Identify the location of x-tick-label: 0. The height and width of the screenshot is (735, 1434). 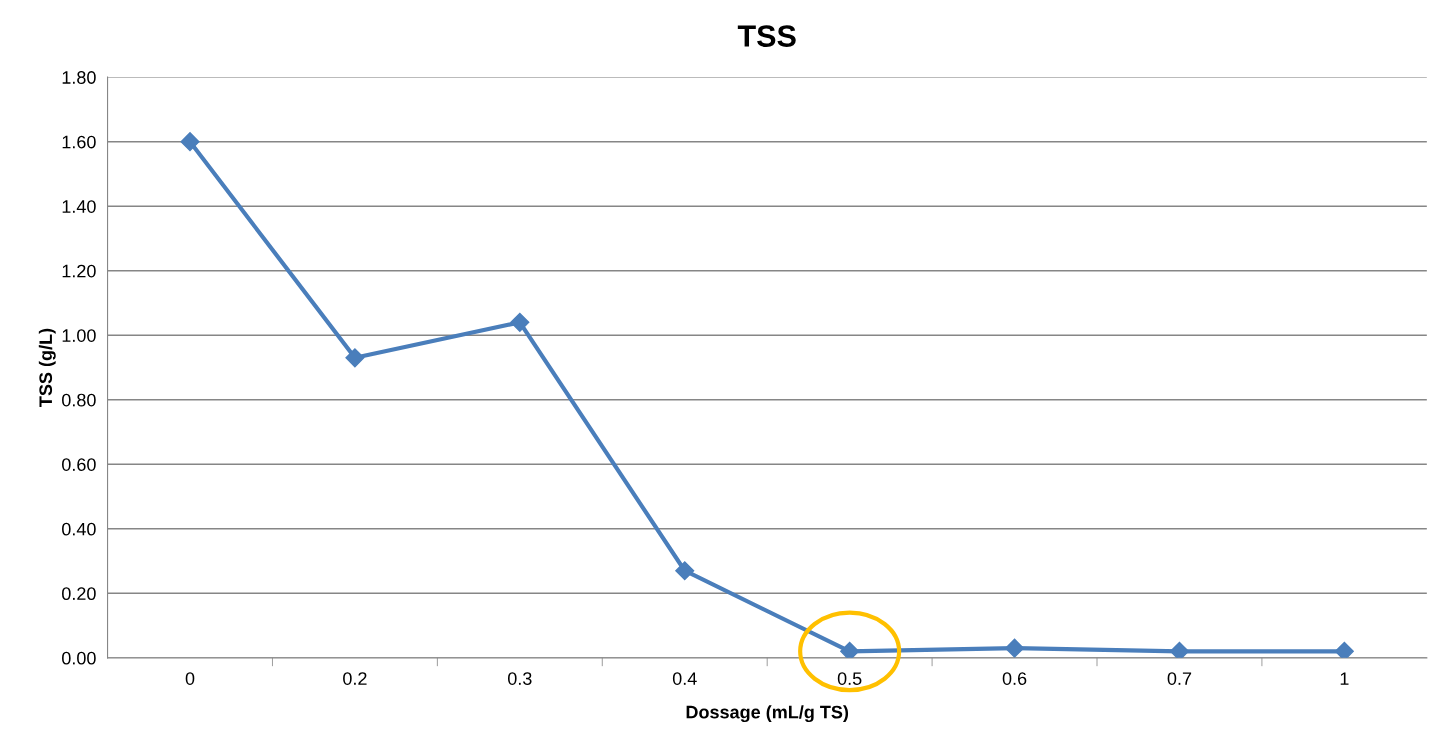
(190, 678).